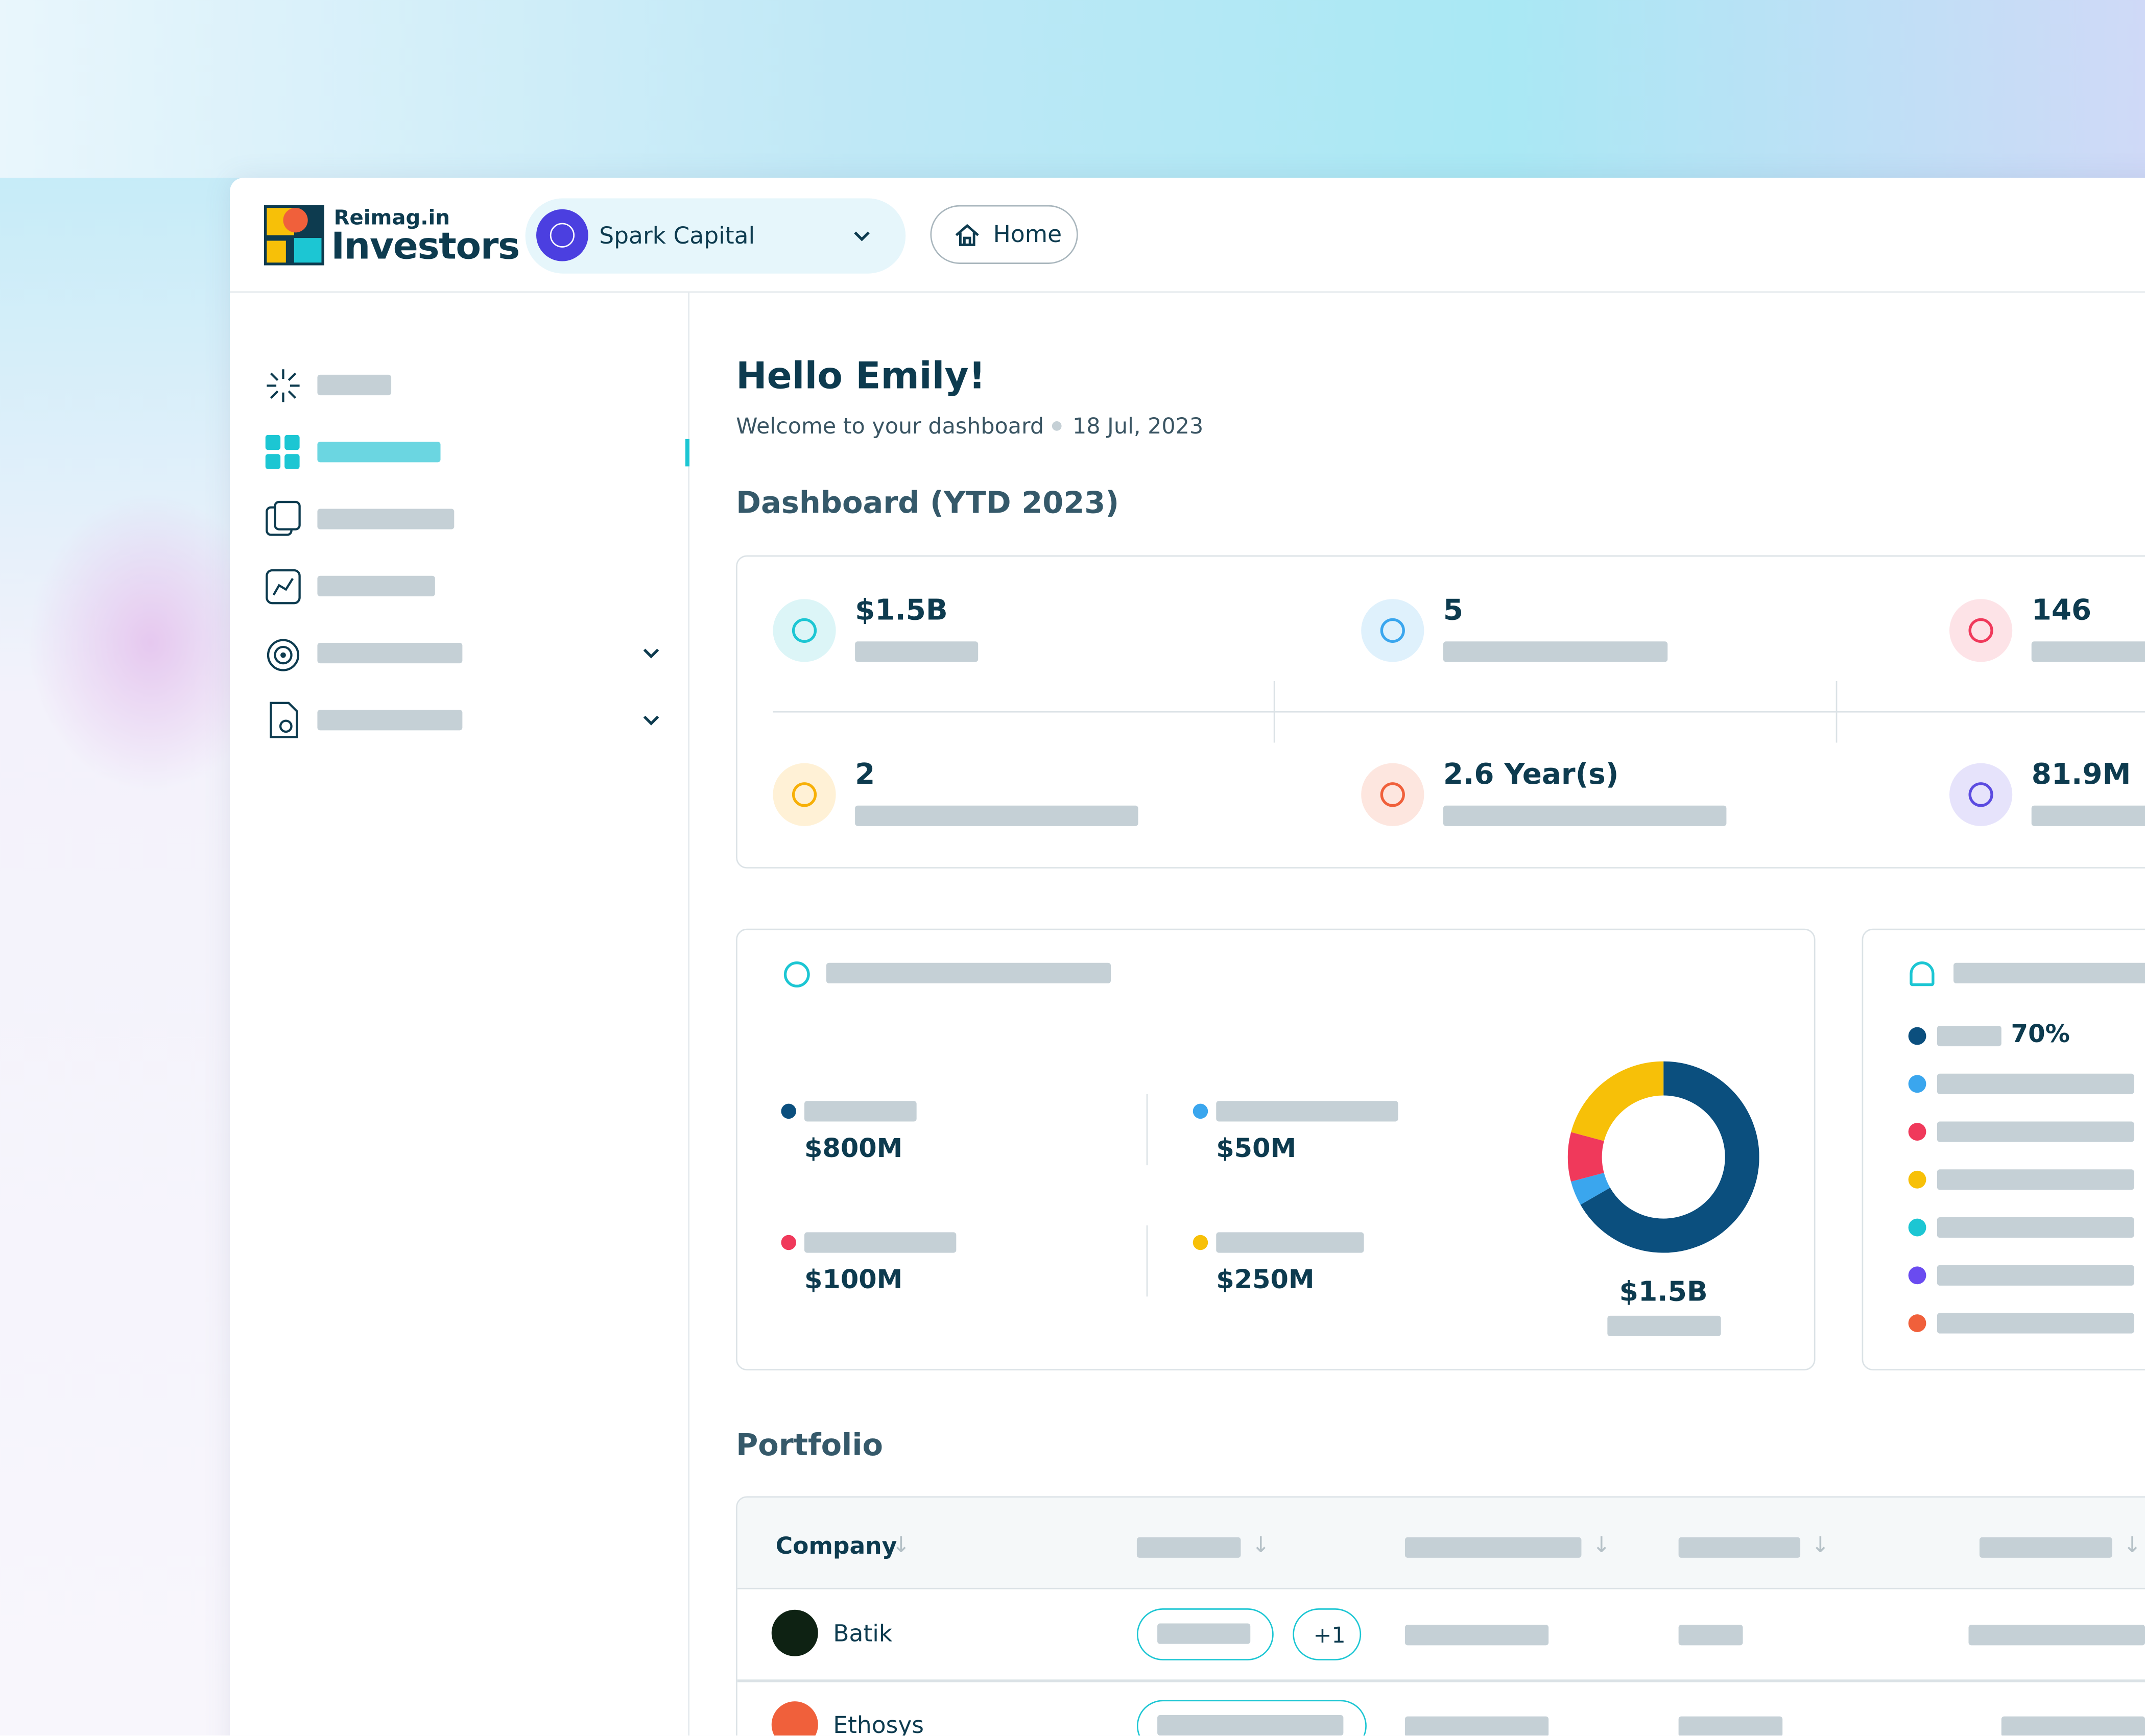  Describe the element at coordinates (1276, 1149) in the screenshot. I see `funds-card` at that location.